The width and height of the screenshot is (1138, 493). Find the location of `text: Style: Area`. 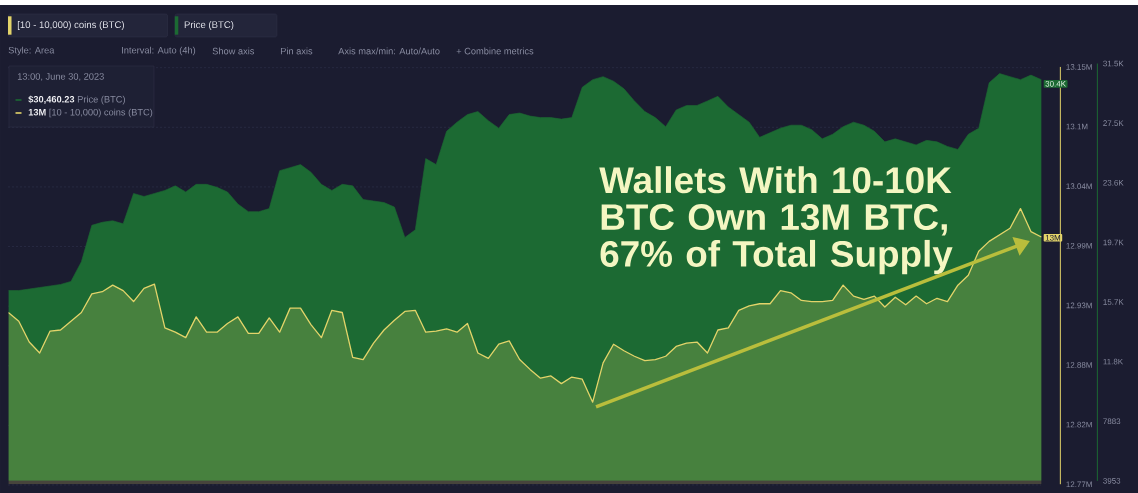

text: Style: Area is located at coordinates (31, 51).